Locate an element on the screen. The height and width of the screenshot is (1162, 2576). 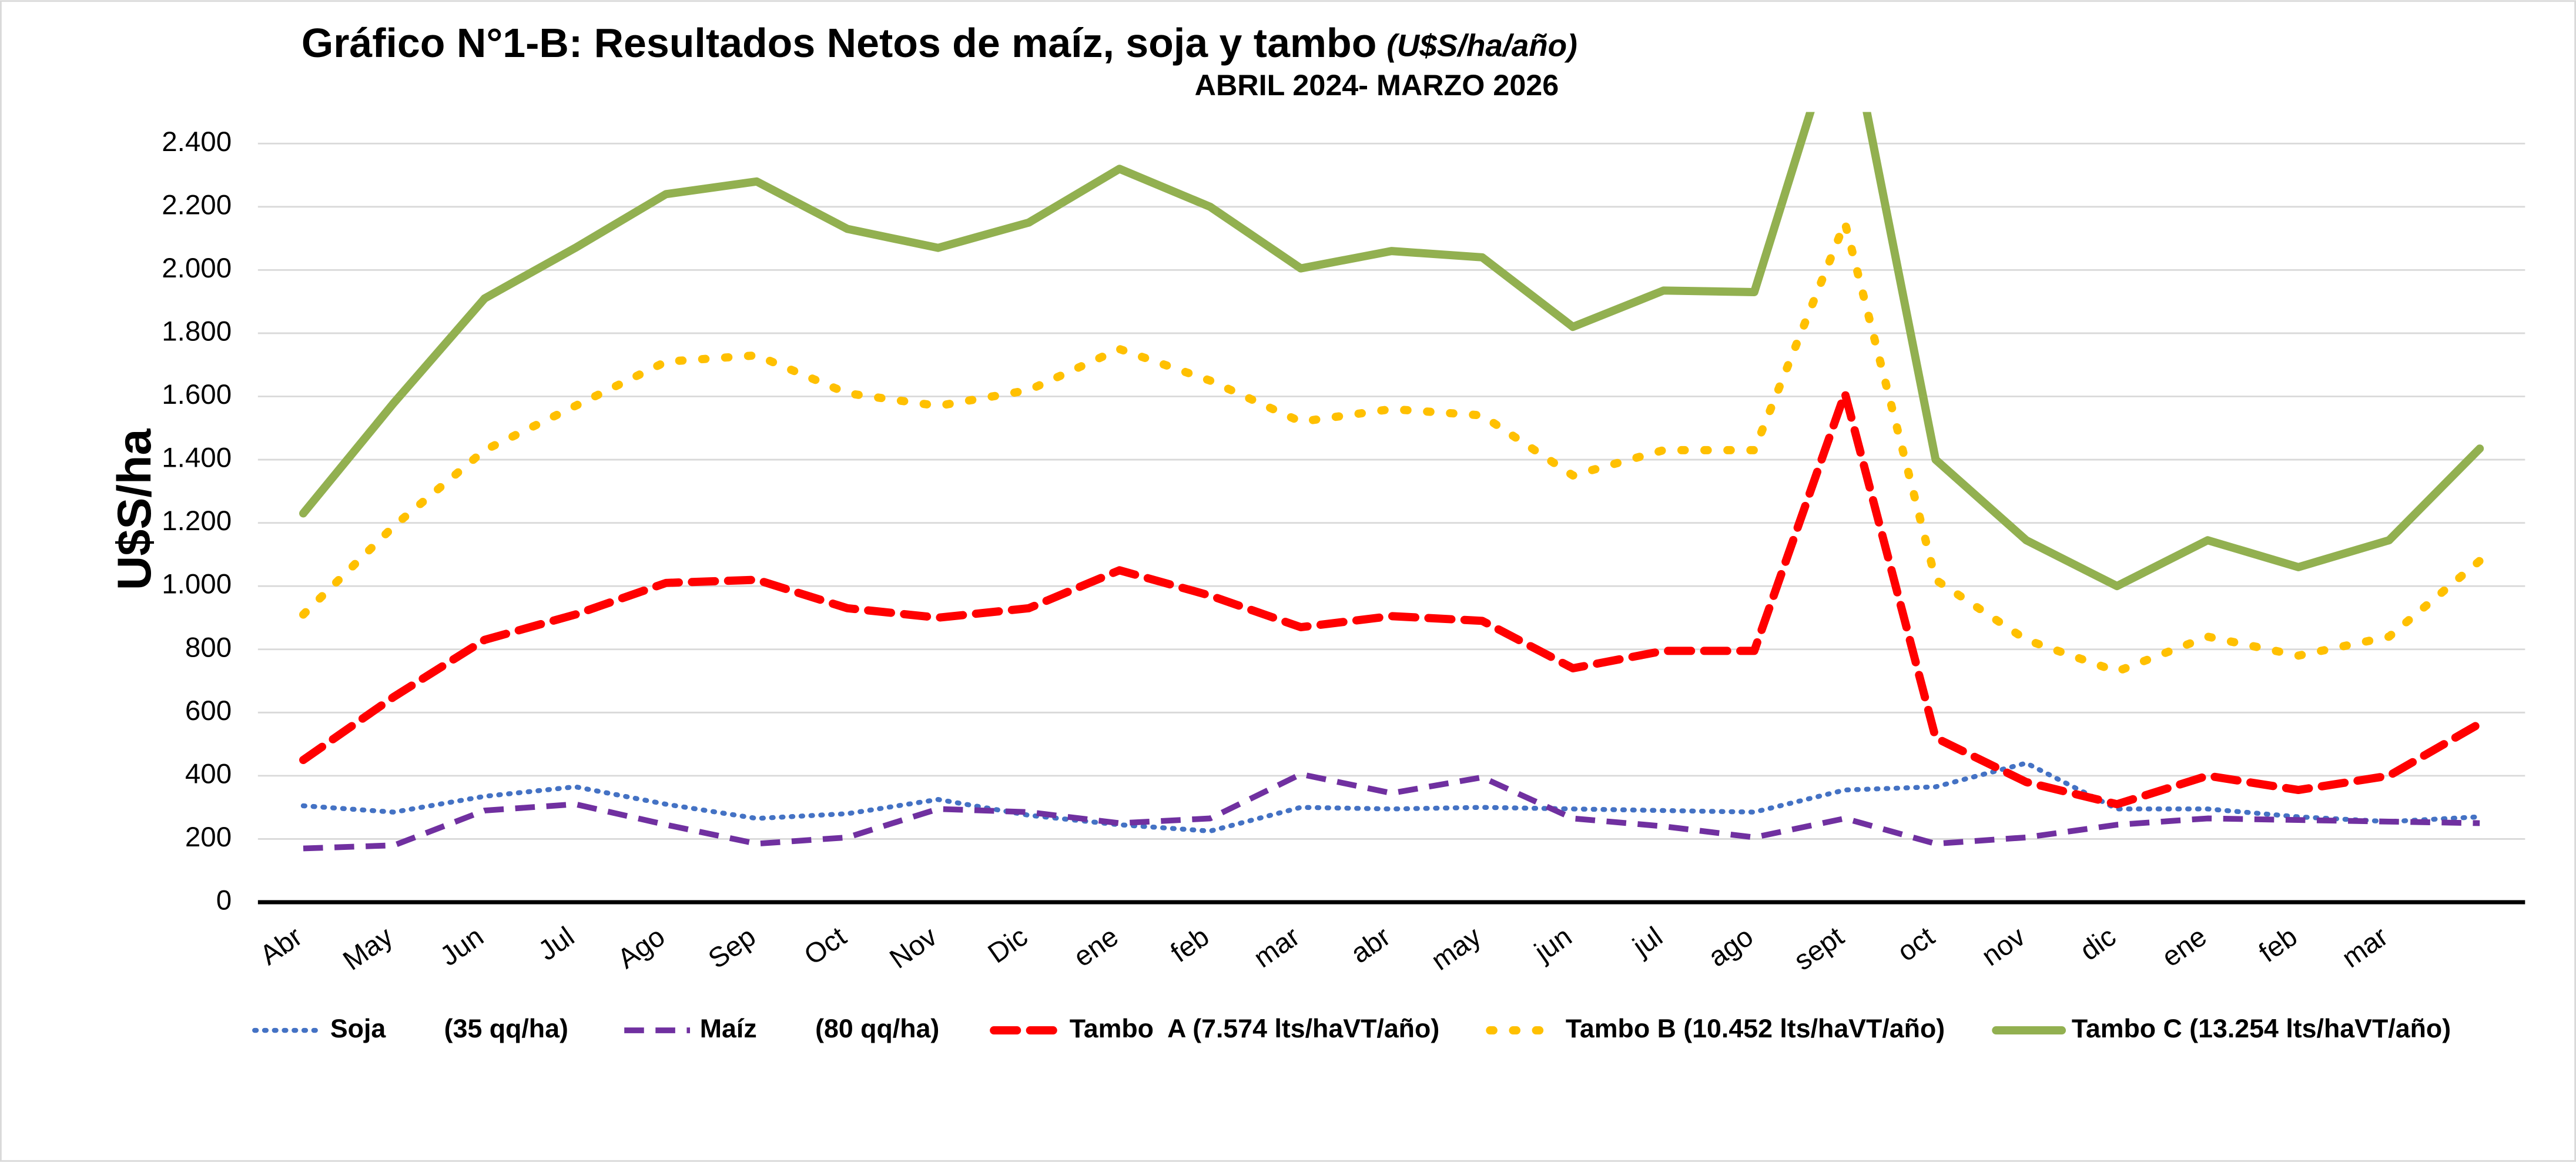
y-tick-label: 2.000 is located at coordinates (197, 268).